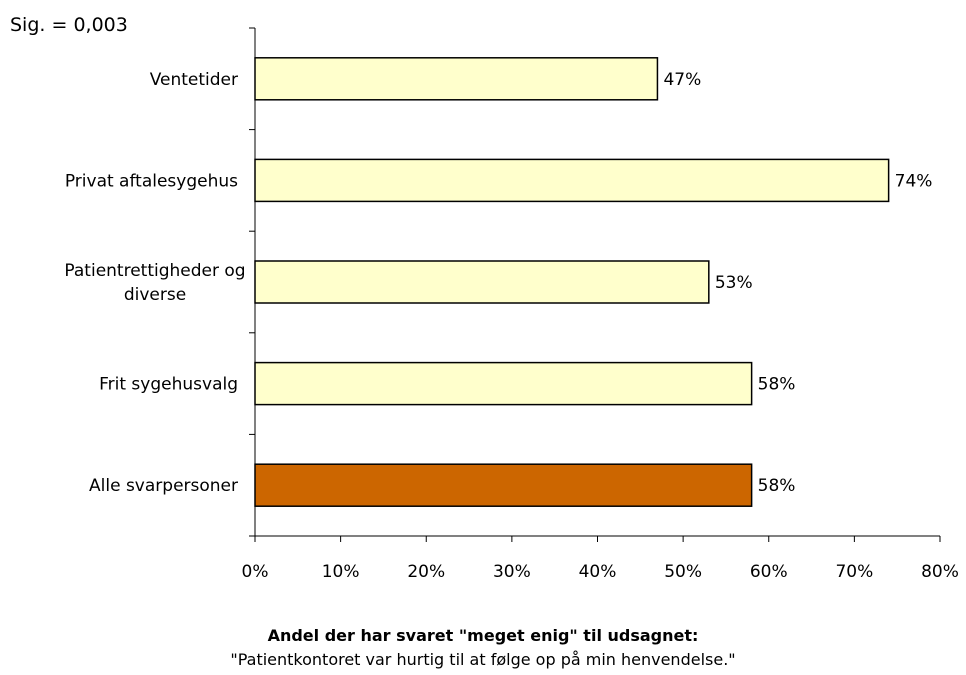 This screenshot has width=966, height=675. What do you see at coordinates (734, 283) in the screenshot?
I see `value-label: 53%` at bounding box center [734, 283].